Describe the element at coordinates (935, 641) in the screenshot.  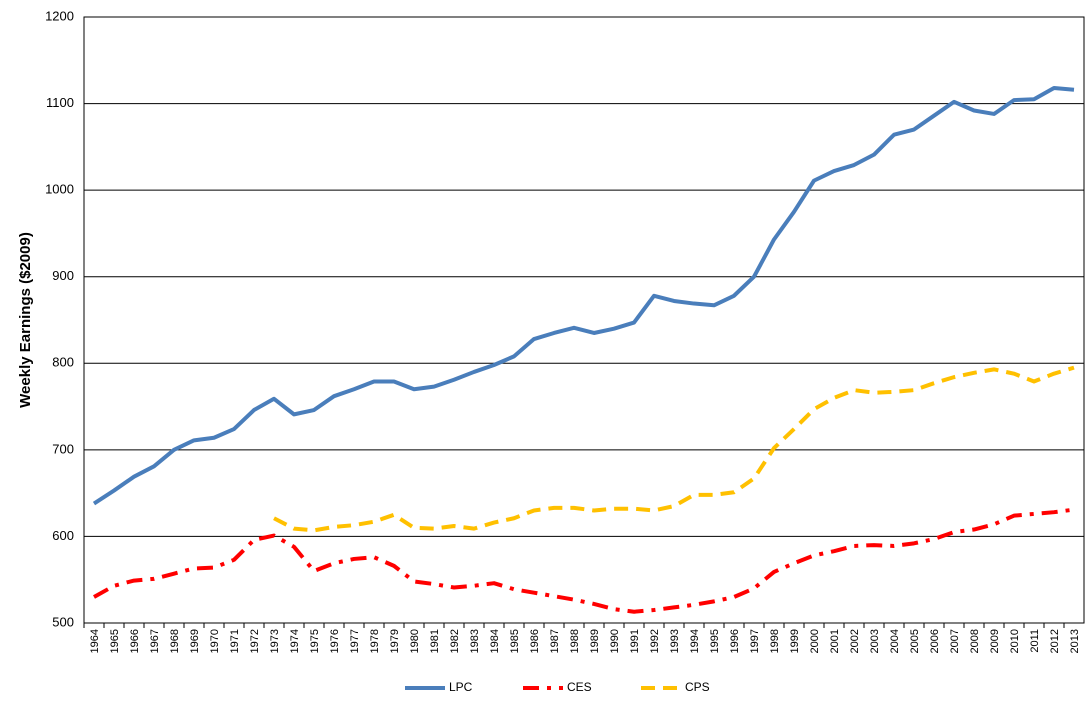
I see `x-tick-label: 2006` at that location.